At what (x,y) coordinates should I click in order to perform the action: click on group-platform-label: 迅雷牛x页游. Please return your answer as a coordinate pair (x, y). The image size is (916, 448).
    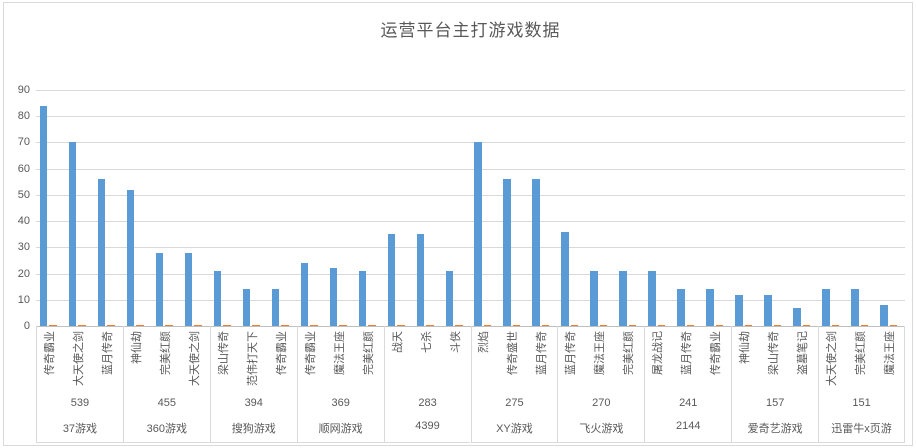
    Looking at the image, I should click on (861, 429).